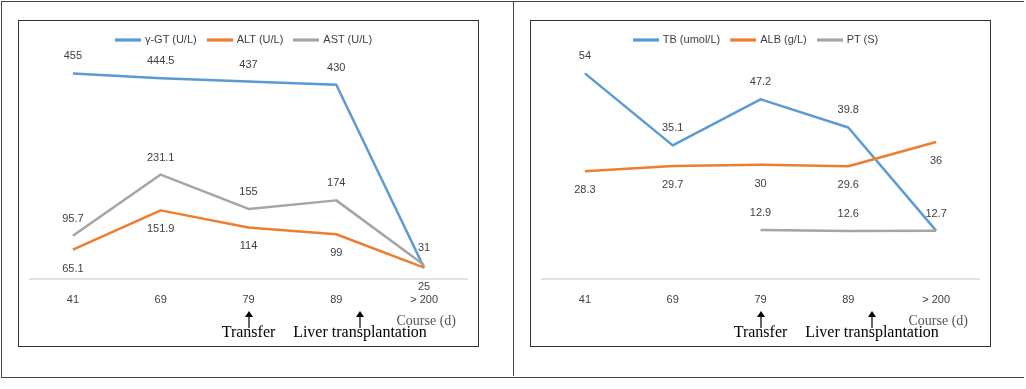  What do you see at coordinates (936, 212) in the screenshot?
I see `data-label: 12.7` at bounding box center [936, 212].